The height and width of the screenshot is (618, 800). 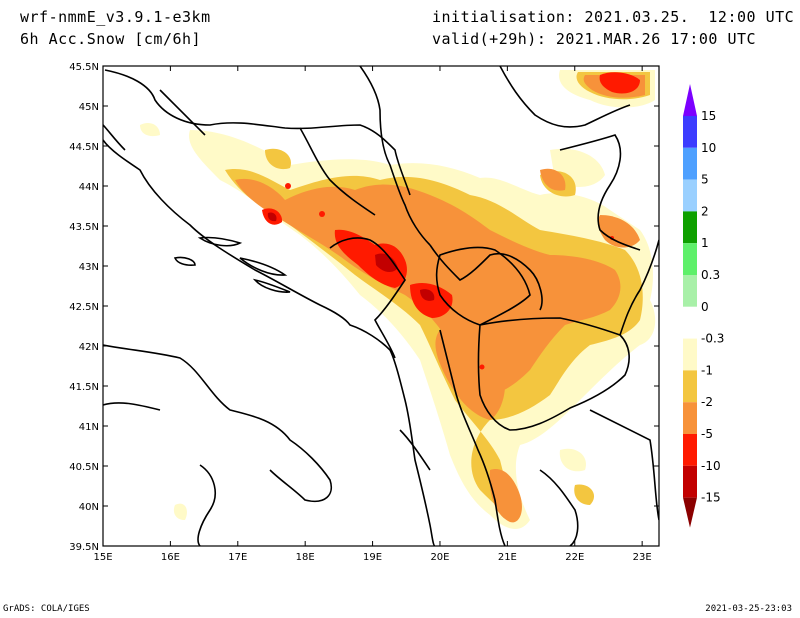 I want to click on grads-credit: GrADS: COLA/IGES, so click(x=46, y=609).